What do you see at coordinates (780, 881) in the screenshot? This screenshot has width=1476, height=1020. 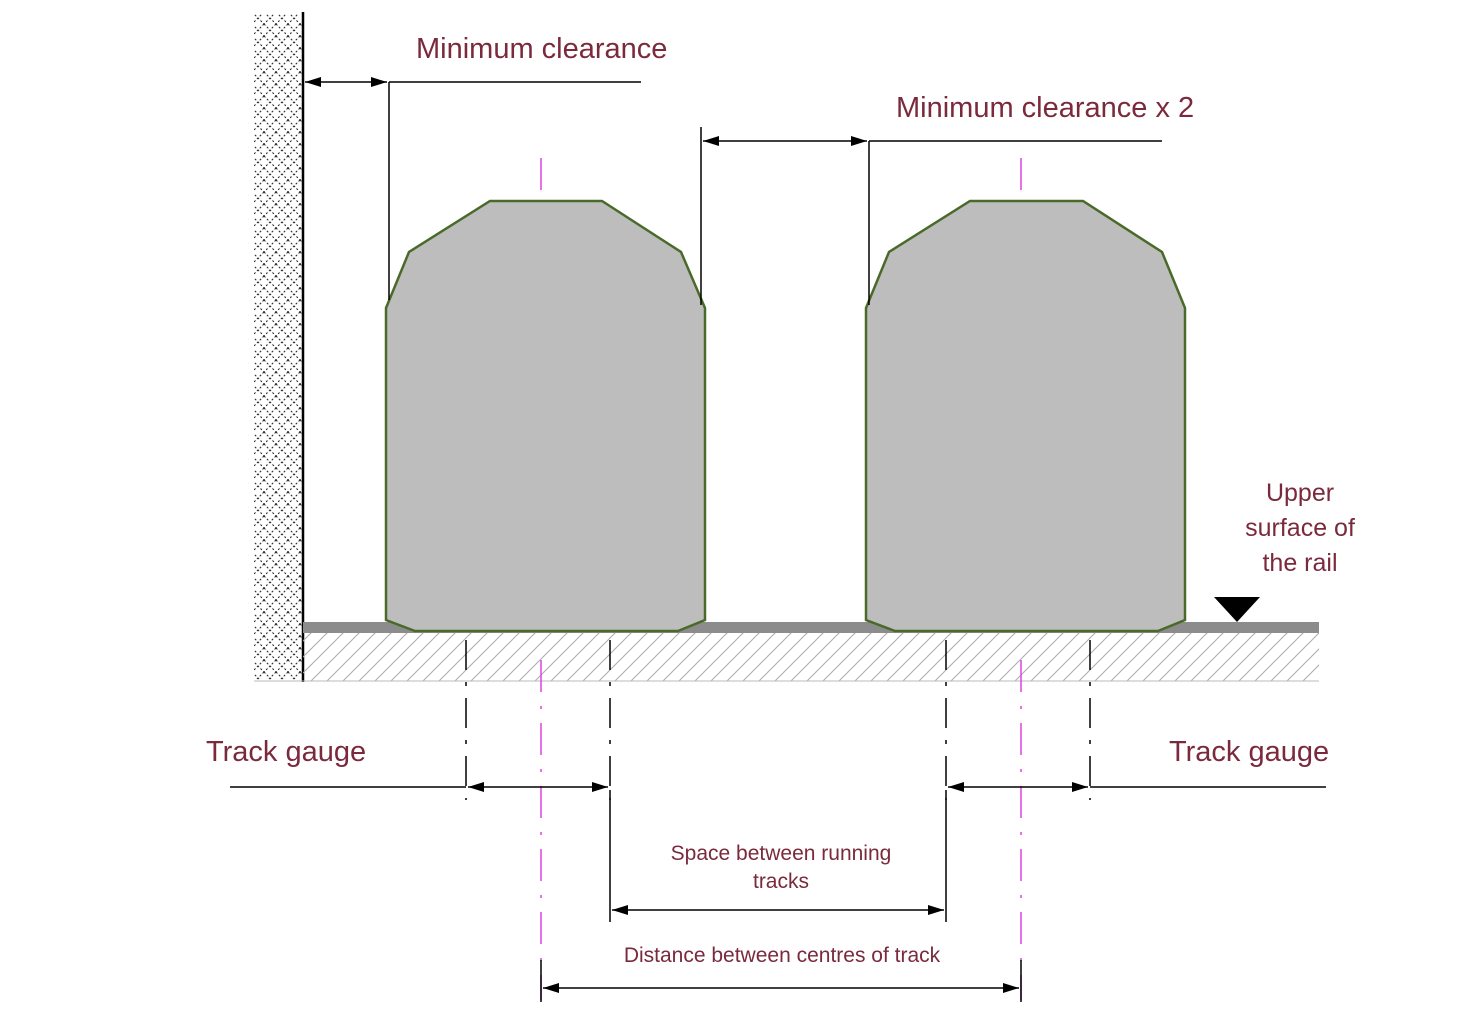 I see `space-between-line2: tracks` at bounding box center [780, 881].